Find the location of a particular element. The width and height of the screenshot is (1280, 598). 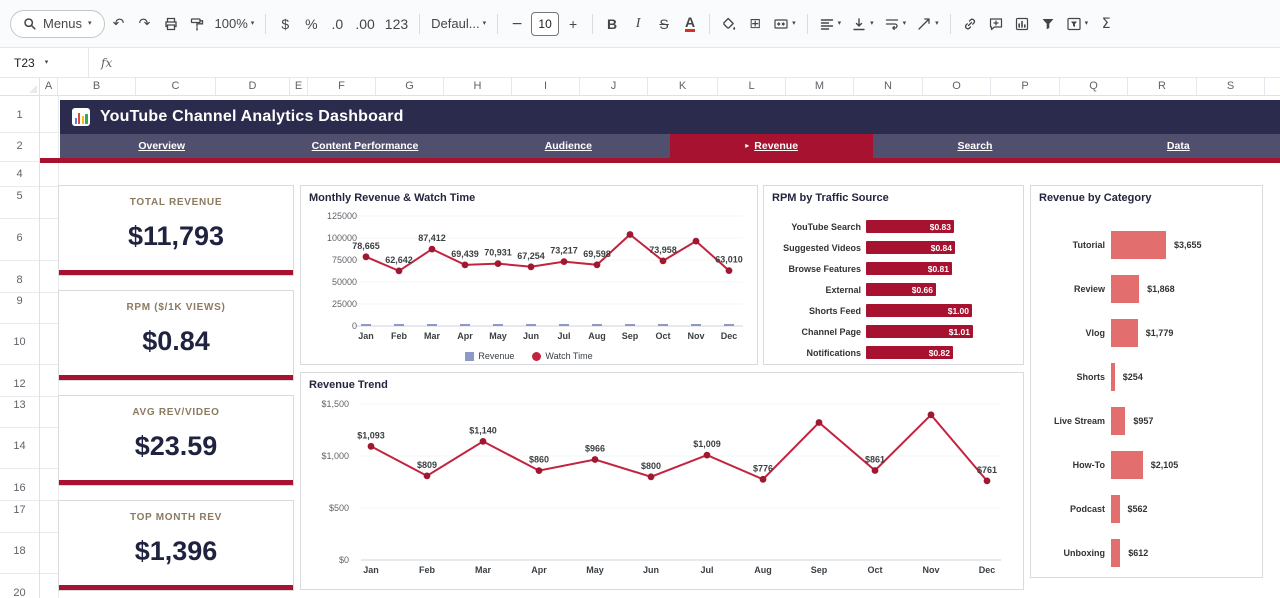

svg-text: 75000 is located at coordinates (344, 260).